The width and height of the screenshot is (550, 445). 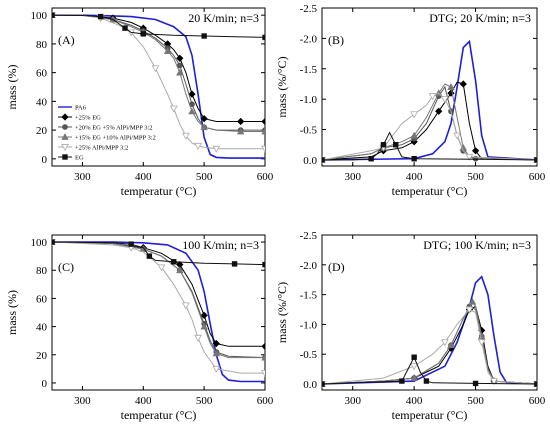 What do you see at coordinates (309, 131) in the screenshot?
I see `y-tick-label: -0.5` at bounding box center [309, 131].